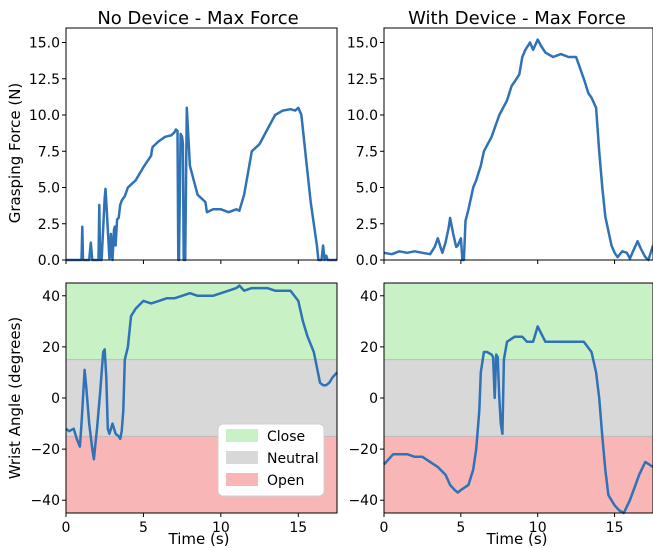 The width and height of the screenshot is (653, 548). What do you see at coordinates (518, 398) in the screenshot?
I see `region-neutral` at bounding box center [518, 398].